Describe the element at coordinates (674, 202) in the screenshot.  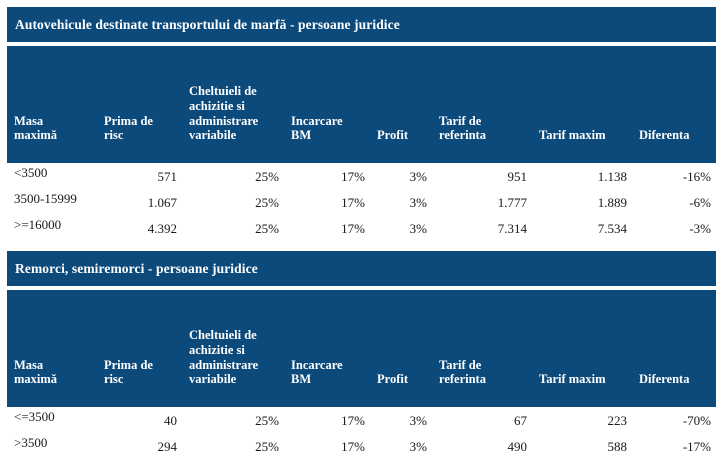
I see `value-cell: -6%` at that location.